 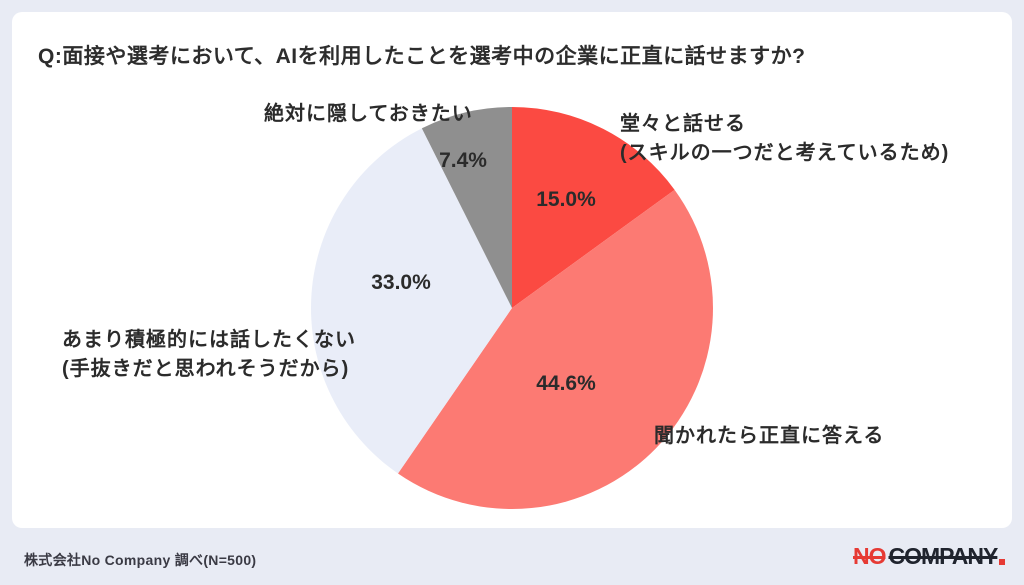 I want to click on source-note: 株式会社No Company 調べ(N=500), so click(x=140, y=560).